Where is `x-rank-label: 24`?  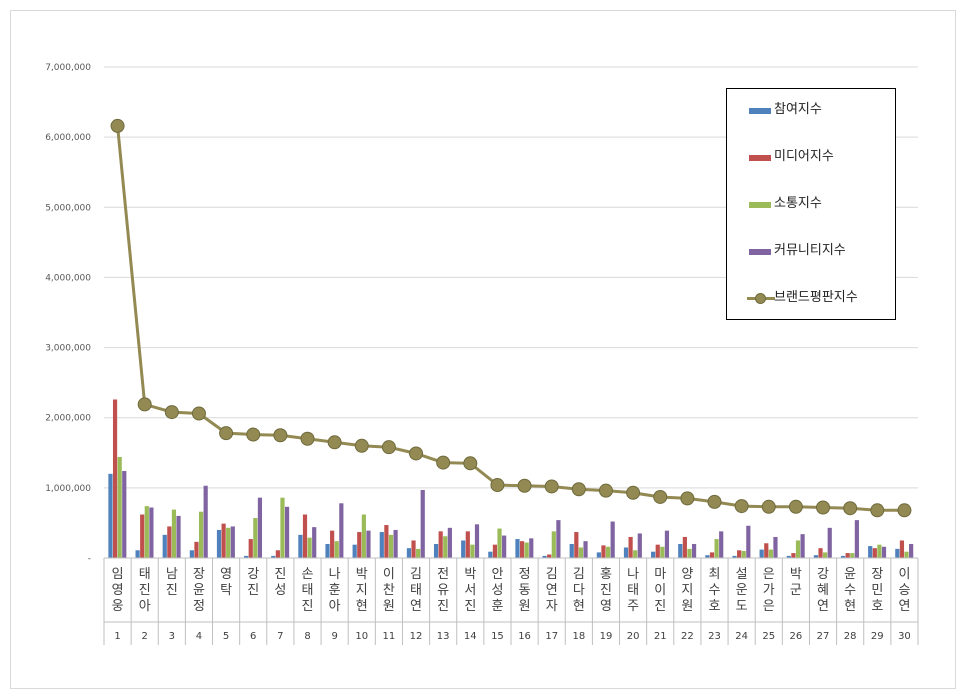
x-rank-label: 24 is located at coordinates (741, 636).